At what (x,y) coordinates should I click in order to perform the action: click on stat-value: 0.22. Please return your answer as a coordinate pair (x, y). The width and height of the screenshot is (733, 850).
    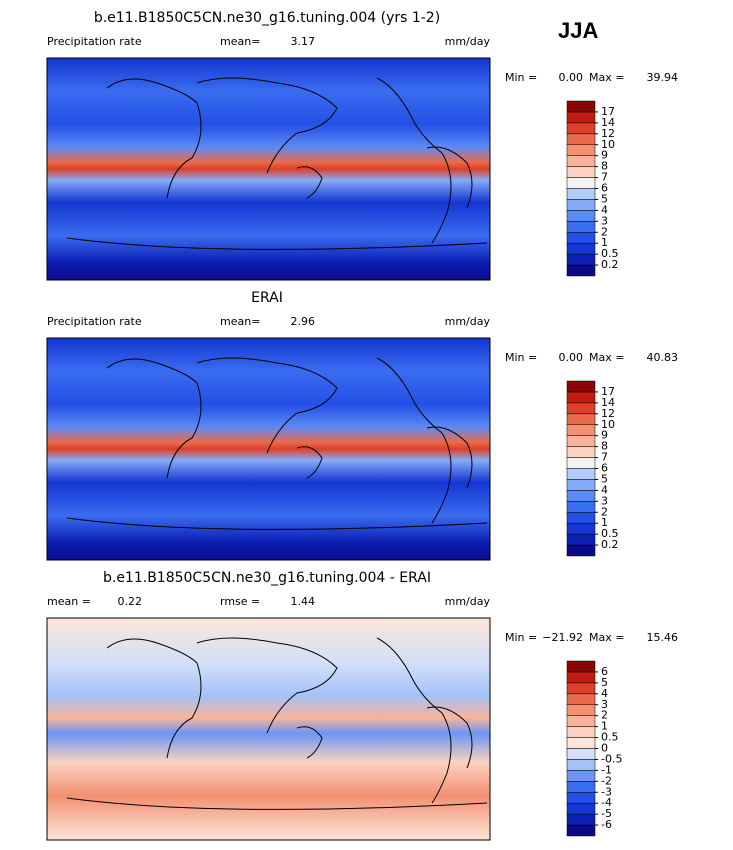
    Looking at the image, I should click on (130, 601).